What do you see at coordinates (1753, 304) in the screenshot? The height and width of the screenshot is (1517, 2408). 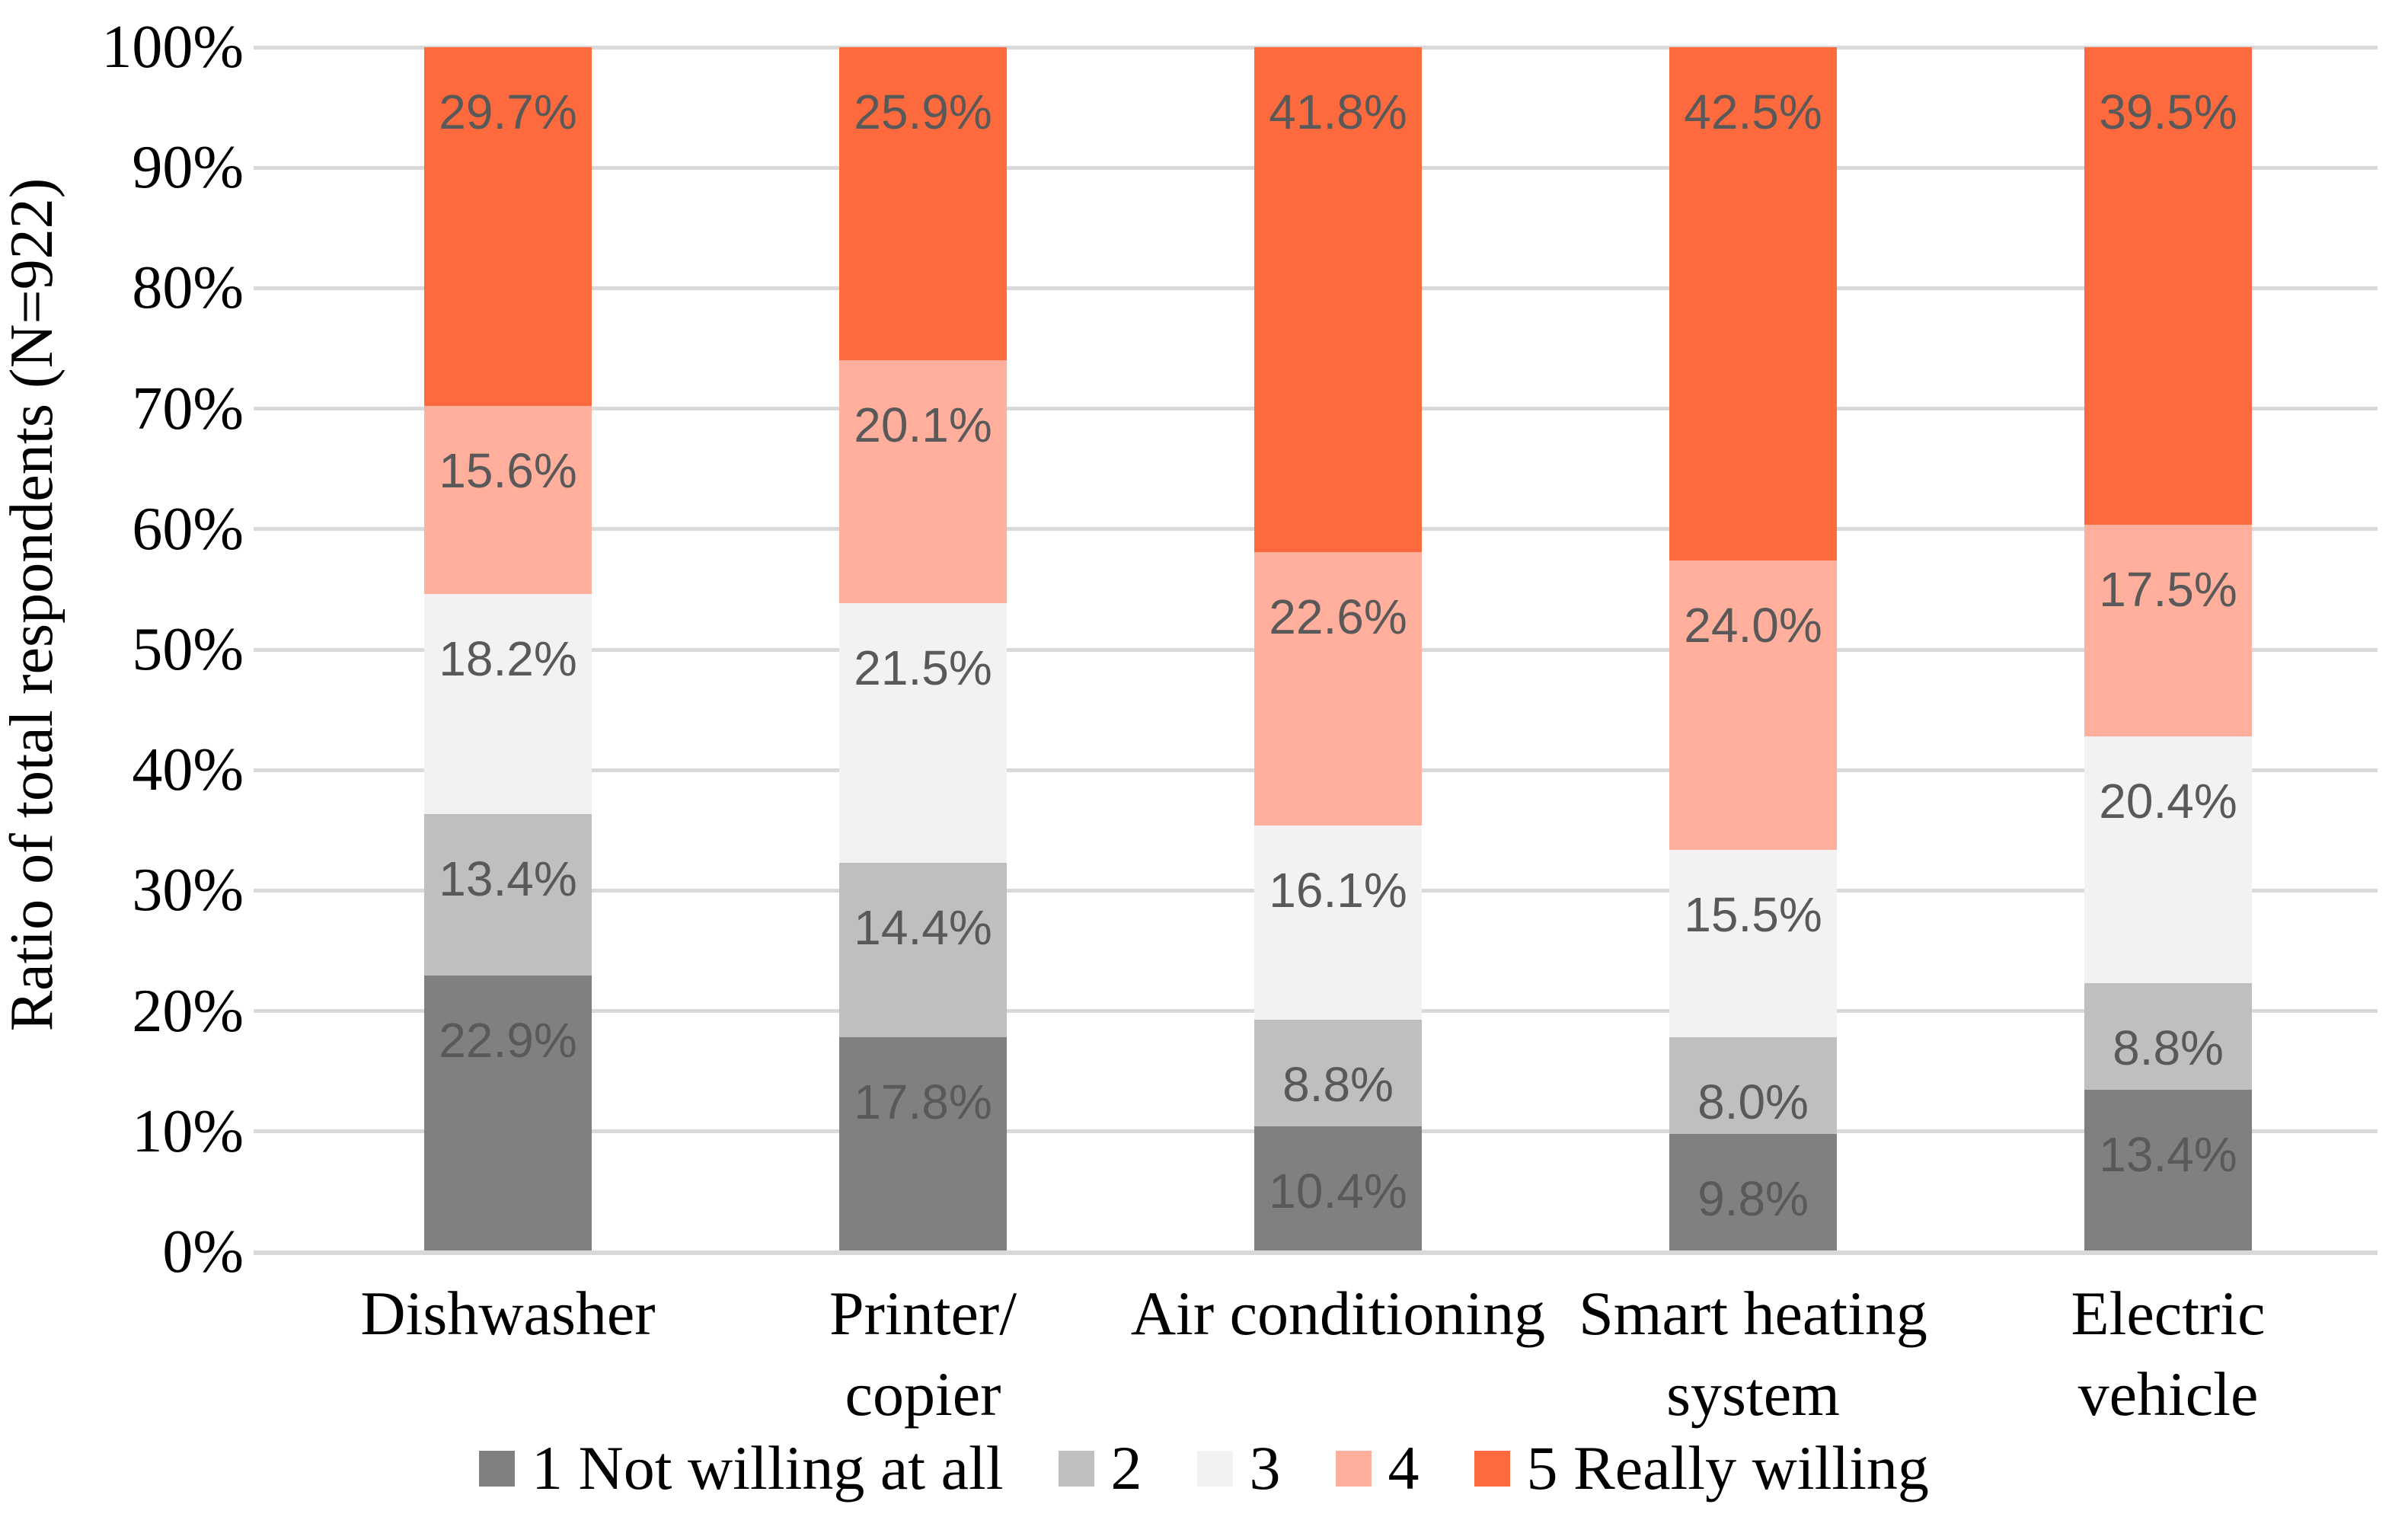 I see `bar-segment-series-5: 42.5%` at bounding box center [1753, 304].